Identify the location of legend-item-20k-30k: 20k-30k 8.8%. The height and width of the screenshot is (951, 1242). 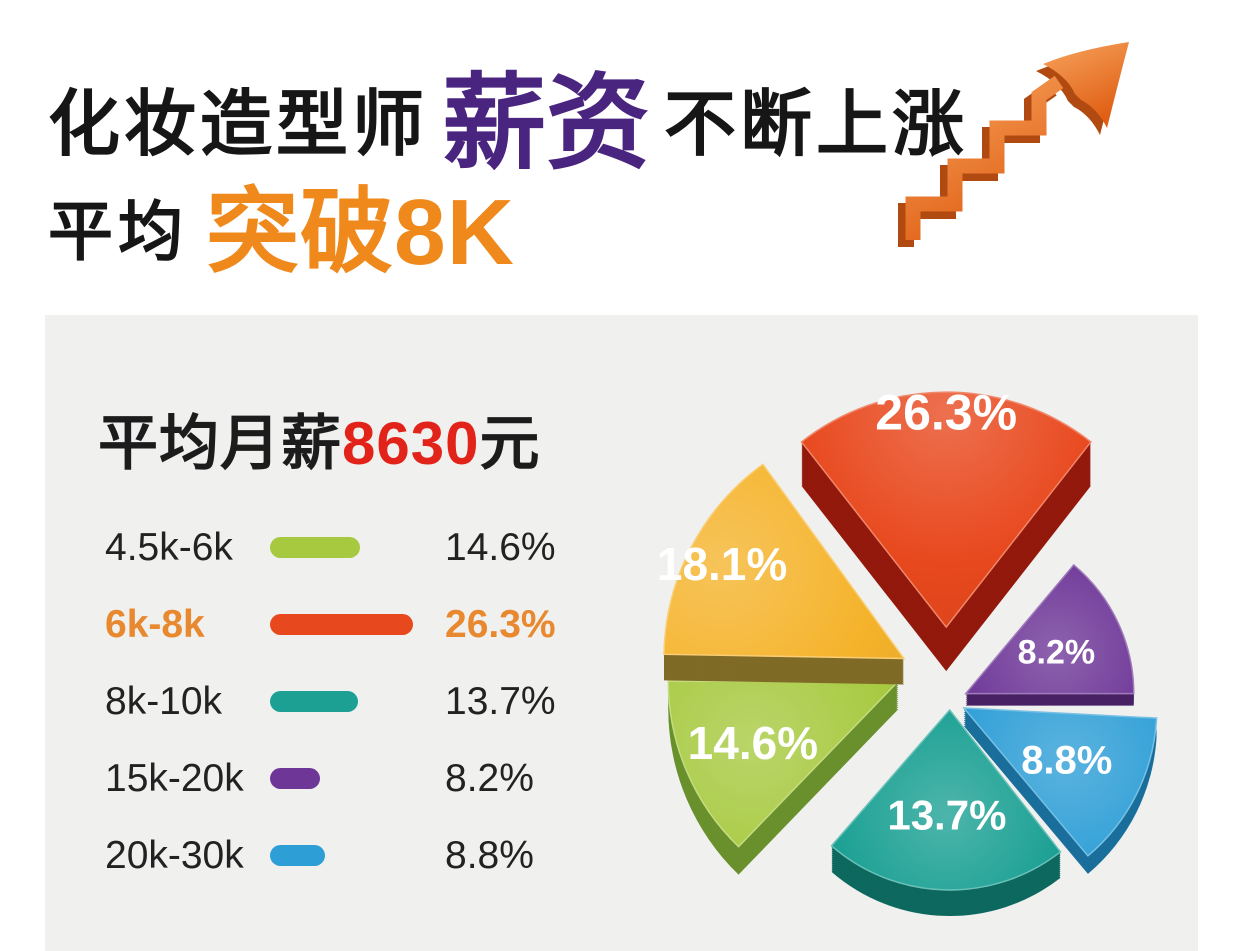
(330, 855).